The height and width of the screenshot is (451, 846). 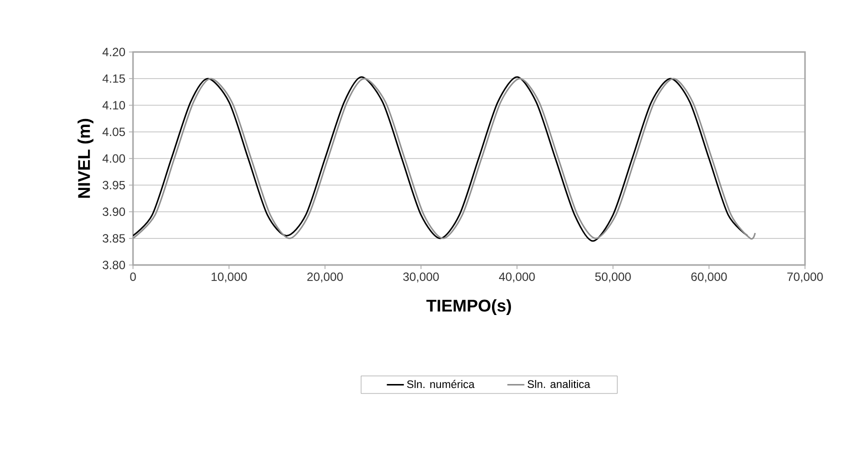 What do you see at coordinates (113, 132) in the screenshot?
I see `y-tick-label: 4.05` at bounding box center [113, 132].